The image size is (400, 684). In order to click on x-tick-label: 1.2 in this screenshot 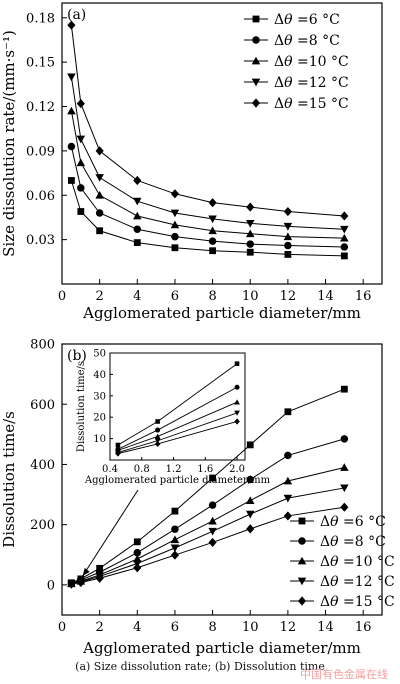, I will do `click(174, 469)`.